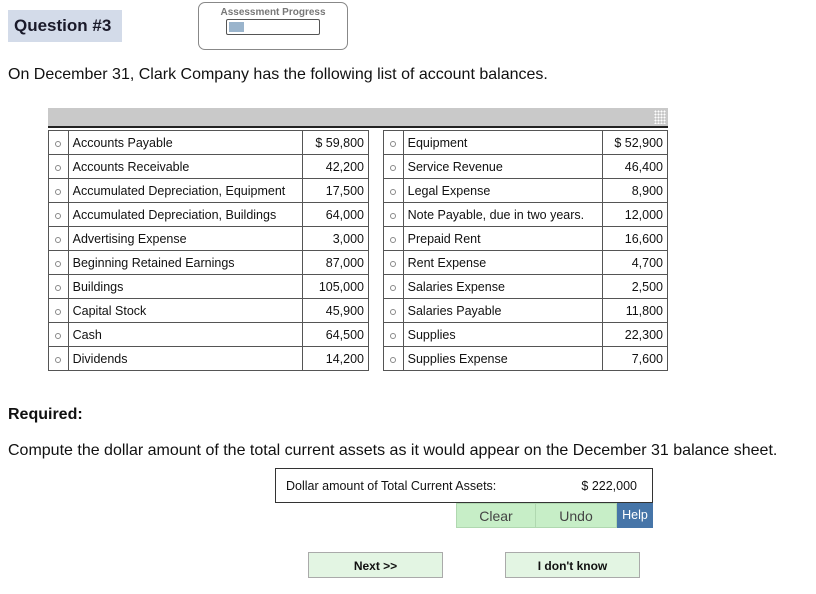 The height and width of the screenshot is (594, 816). I want to click on account-amount: $ 52,900, so click(635, 142).